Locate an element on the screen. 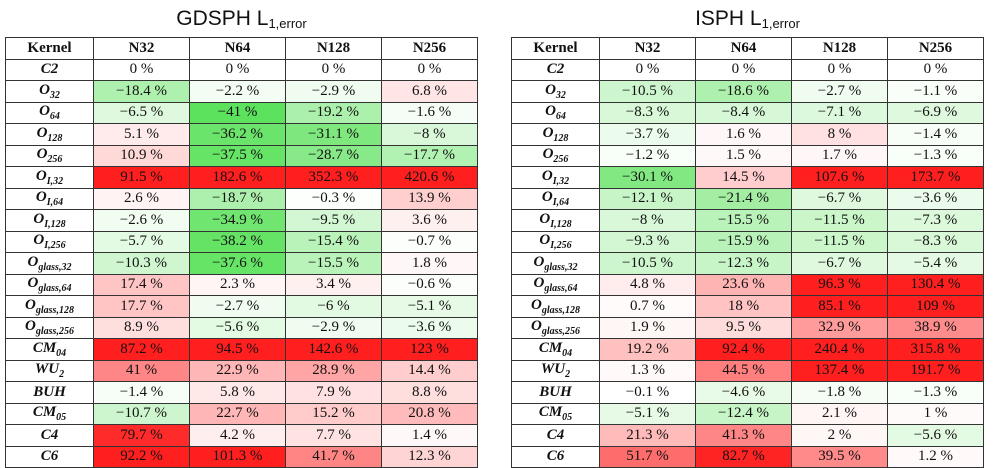 This screenshot has width=997, height=468. gdsph-title: GDSPH L1,error is located at coordinates (241, 18).